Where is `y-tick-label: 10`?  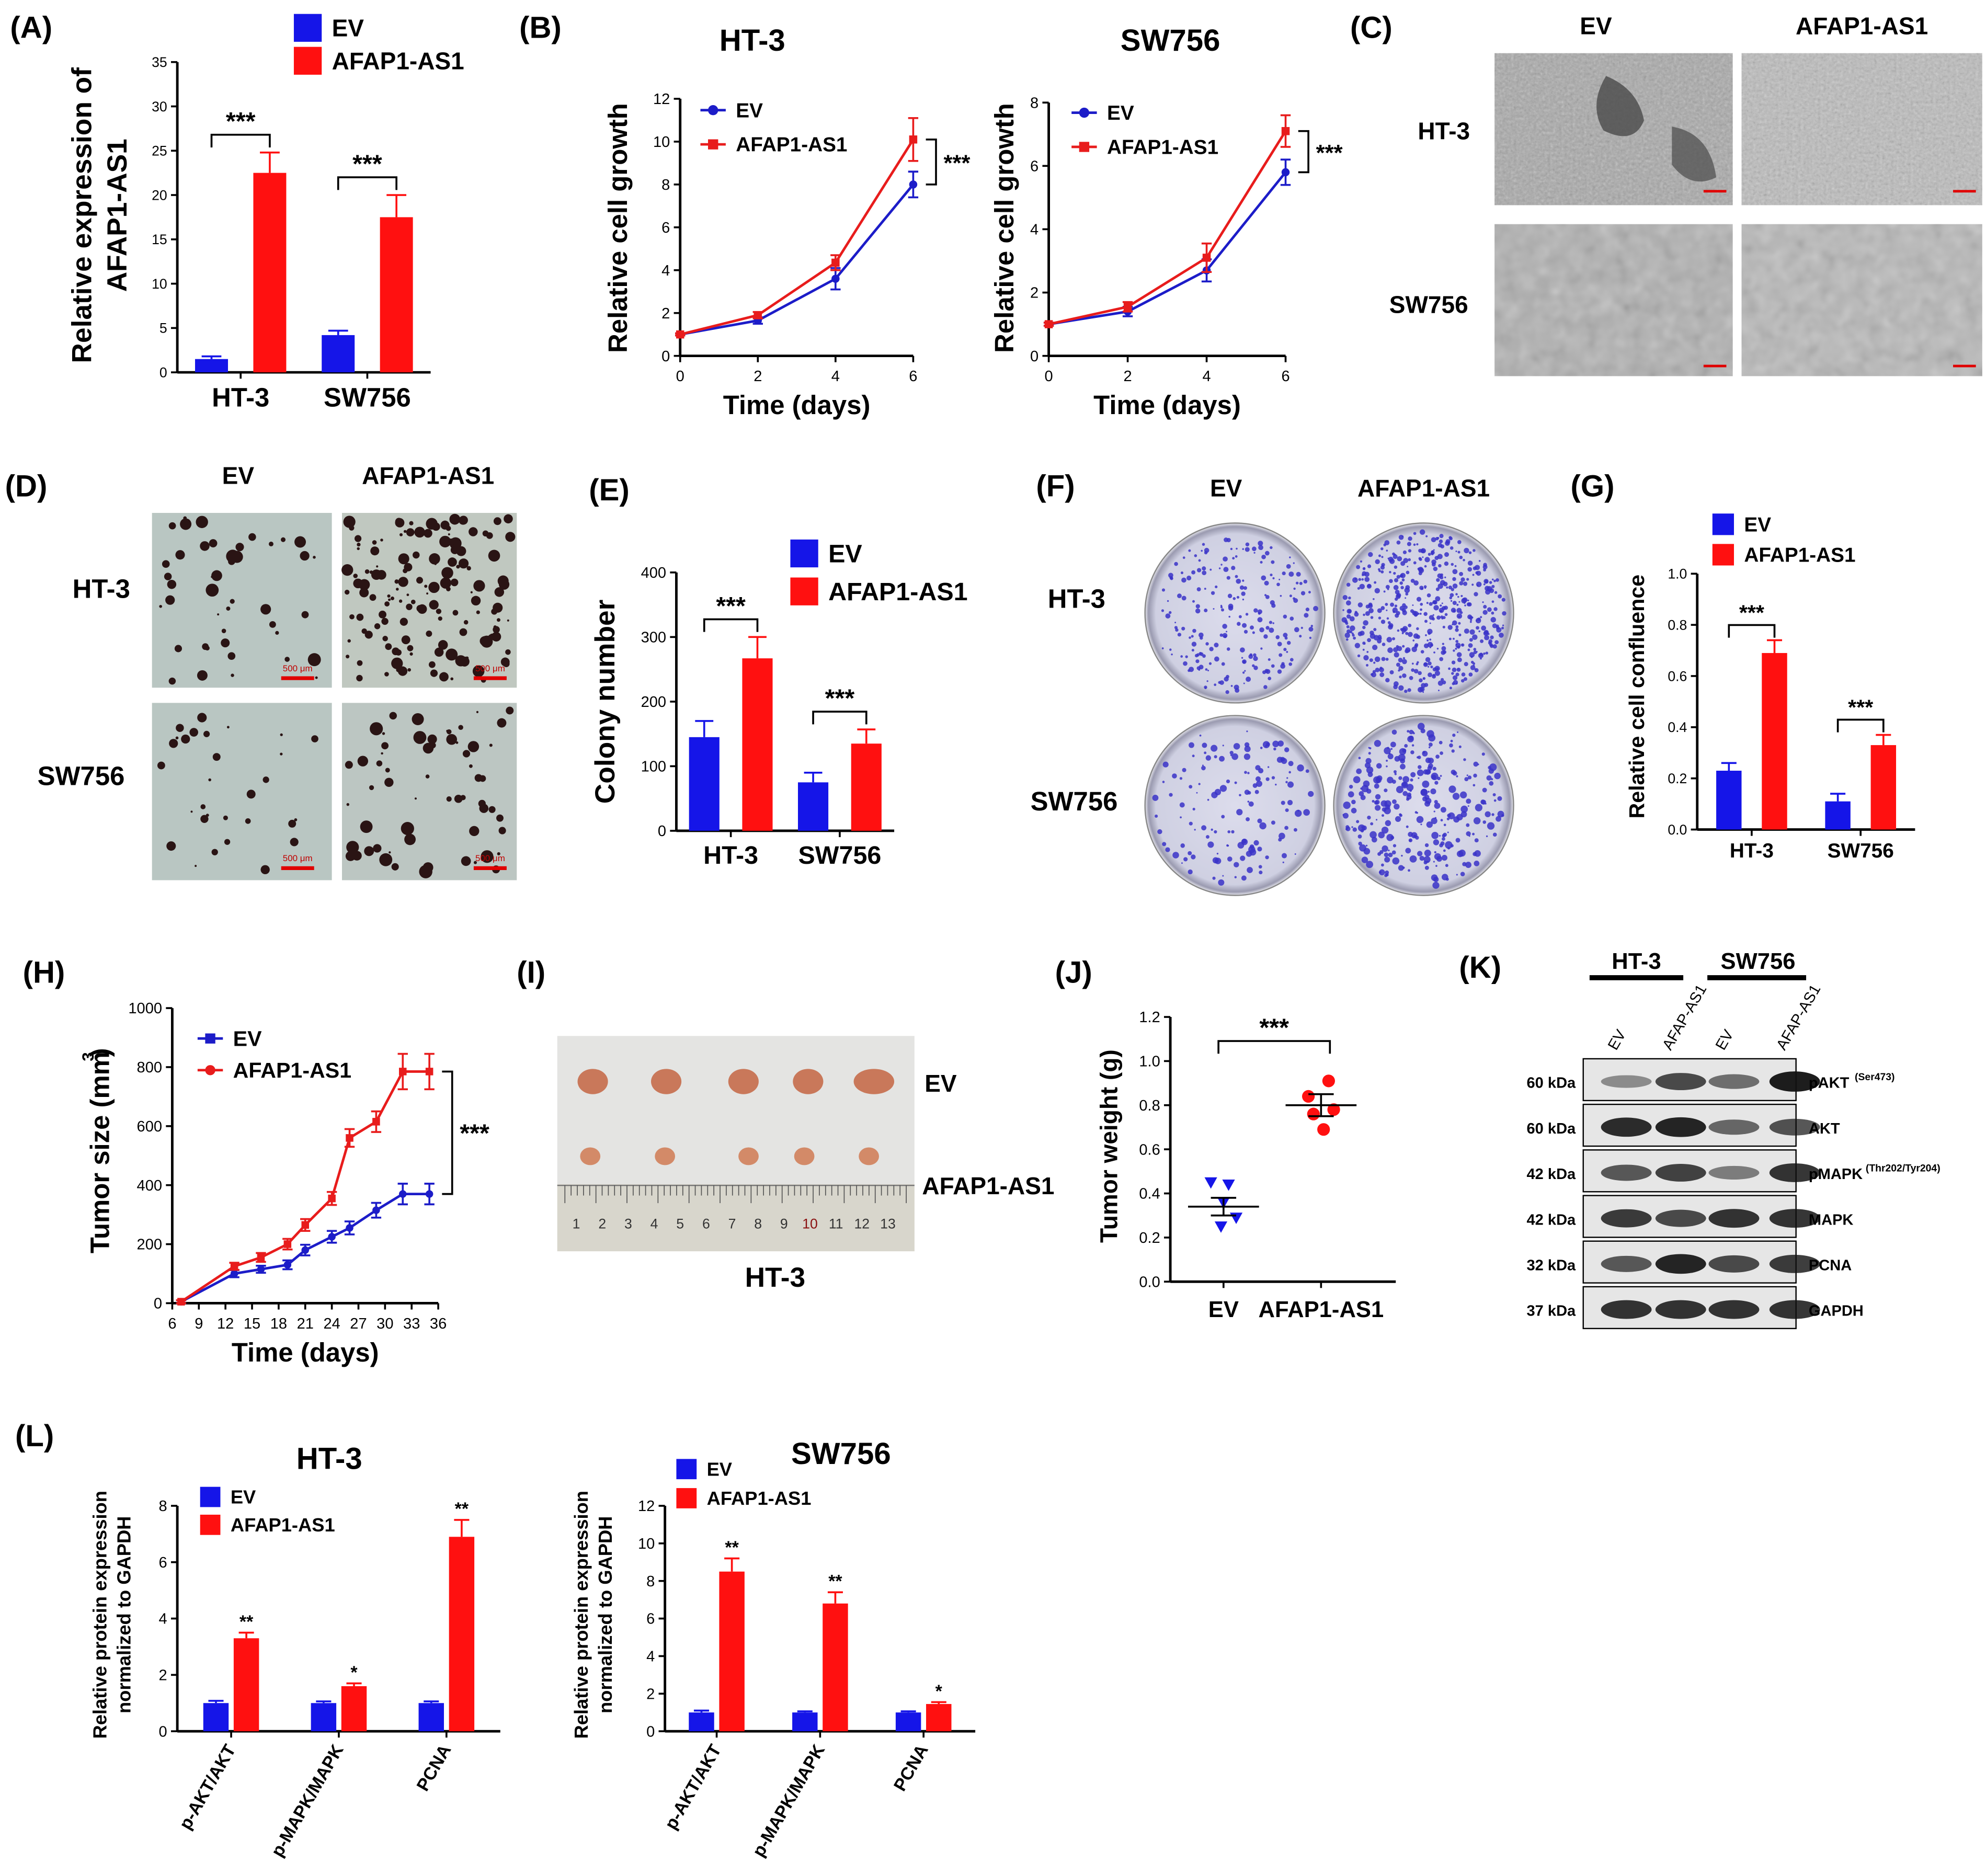 y-tick-label: 10 is located at coordinates (159, 284).